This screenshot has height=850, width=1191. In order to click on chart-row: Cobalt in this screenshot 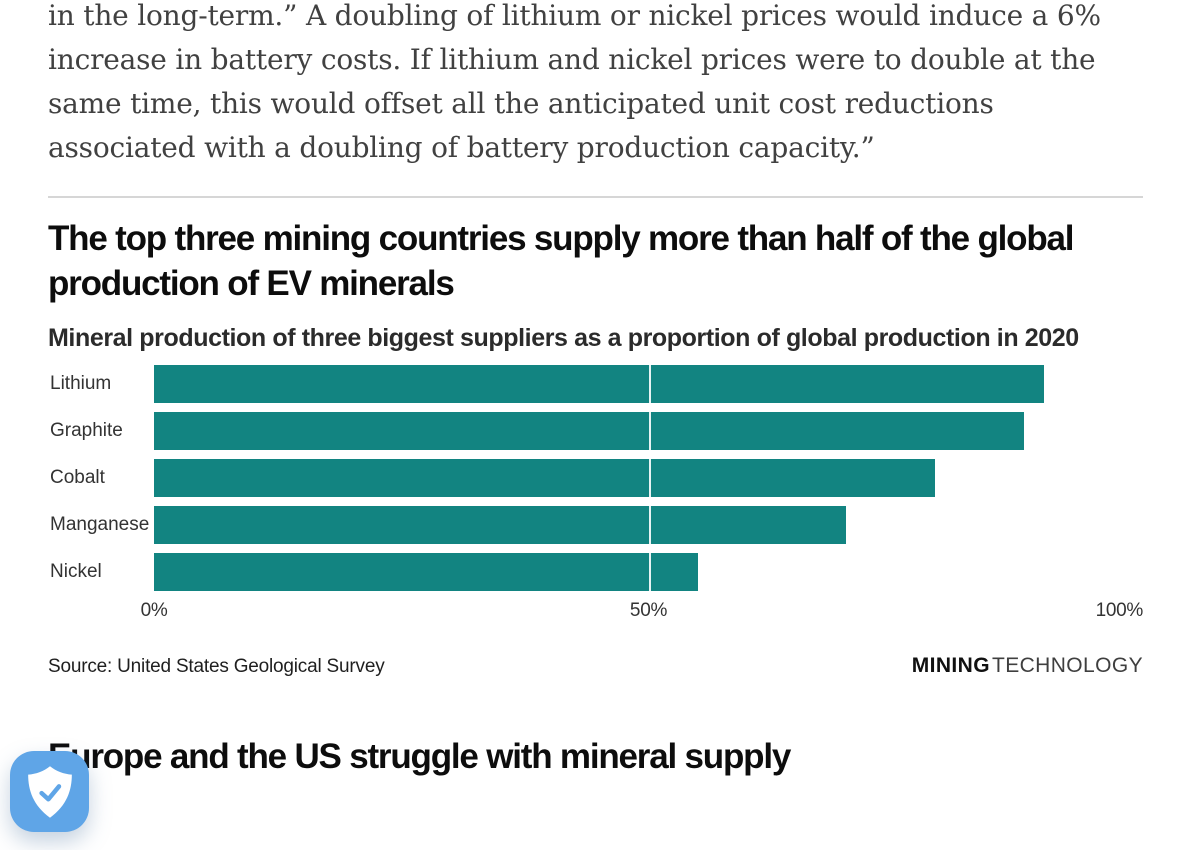, I will do `click(595, 478)`.